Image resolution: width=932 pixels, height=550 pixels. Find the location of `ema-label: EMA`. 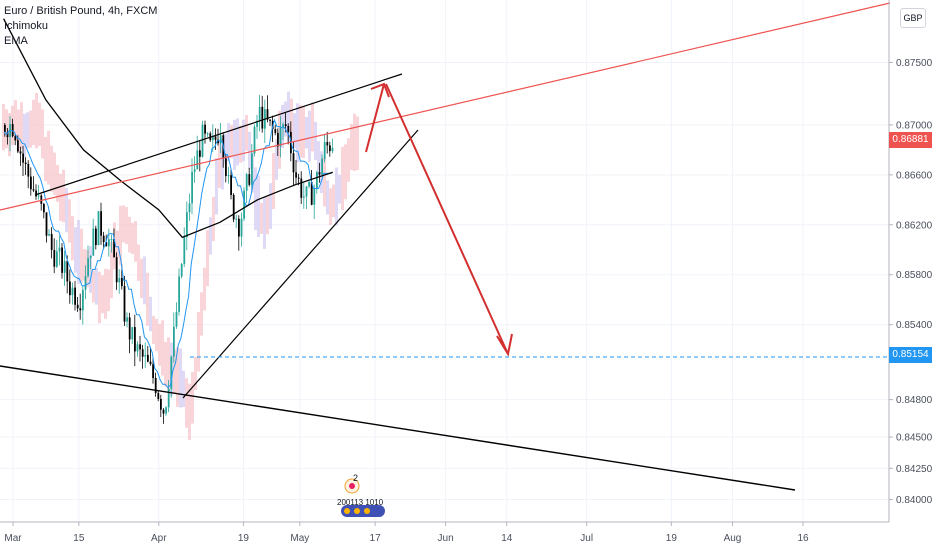

ema-label: EMA is located at coordinates (16, 41).